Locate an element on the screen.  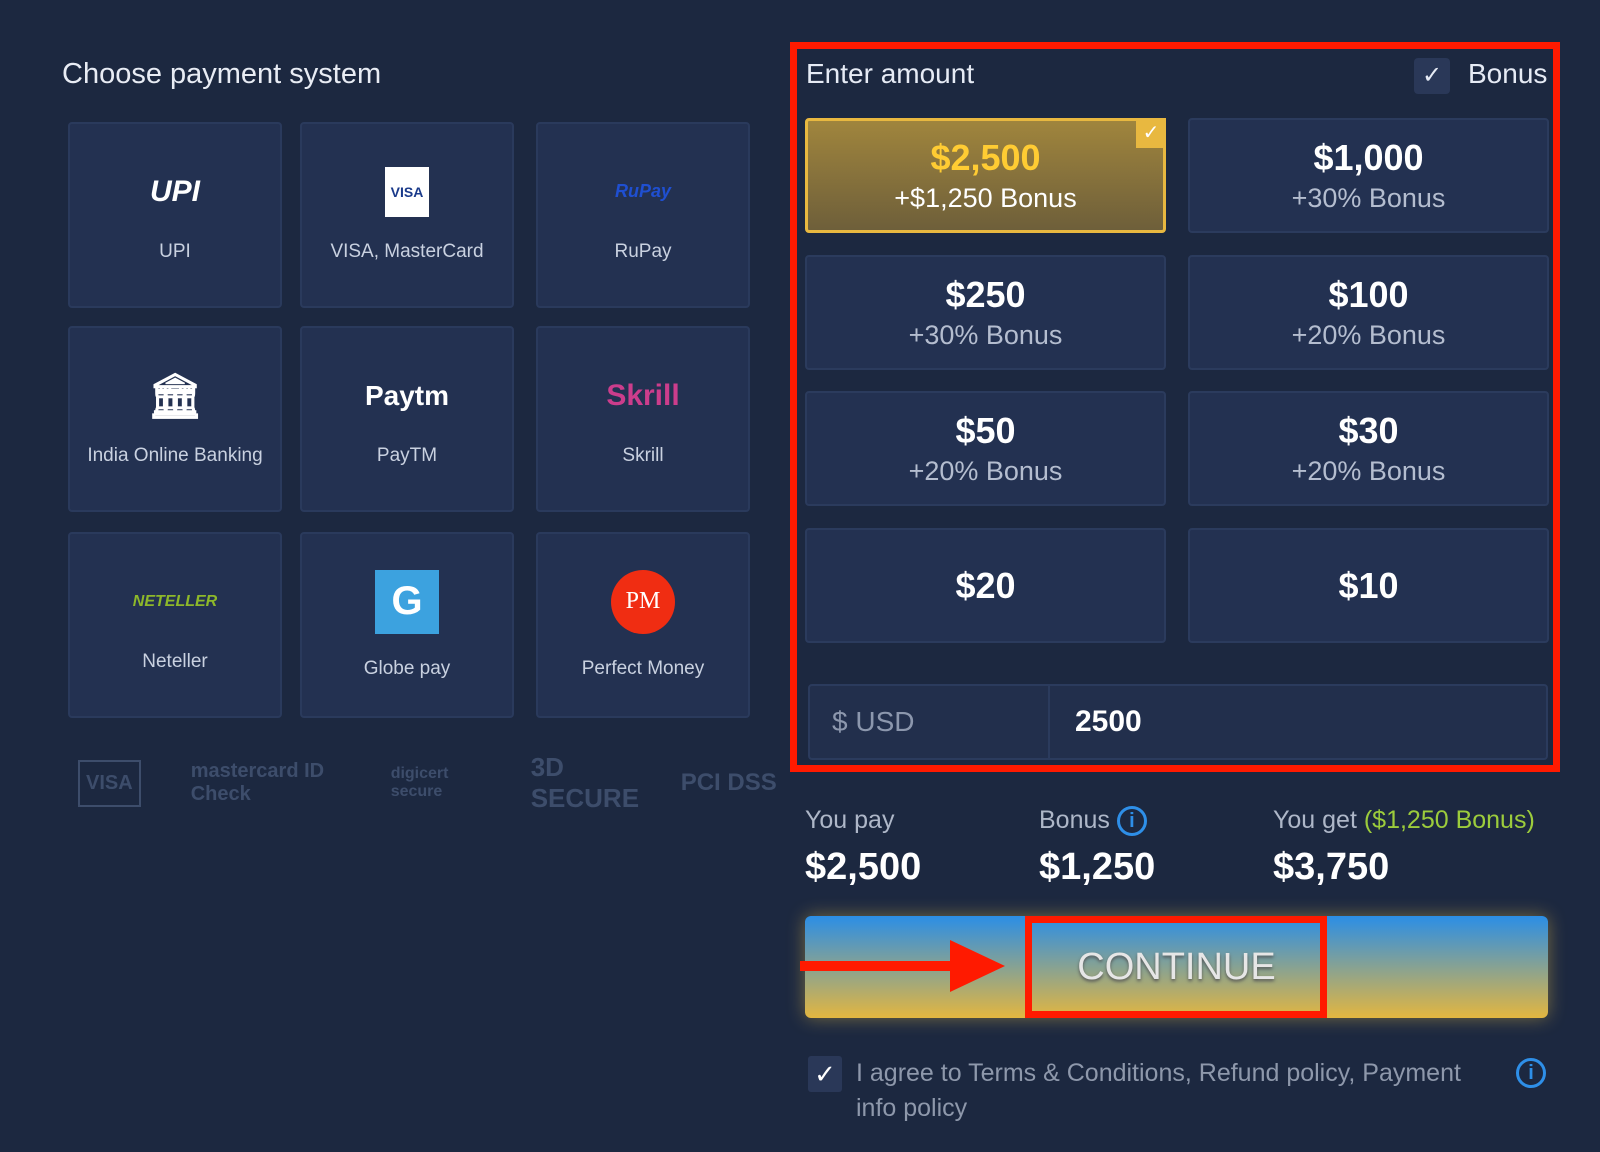
payment-method-perfect-money: PM Perfect Money is located at coordinates (643, 625).